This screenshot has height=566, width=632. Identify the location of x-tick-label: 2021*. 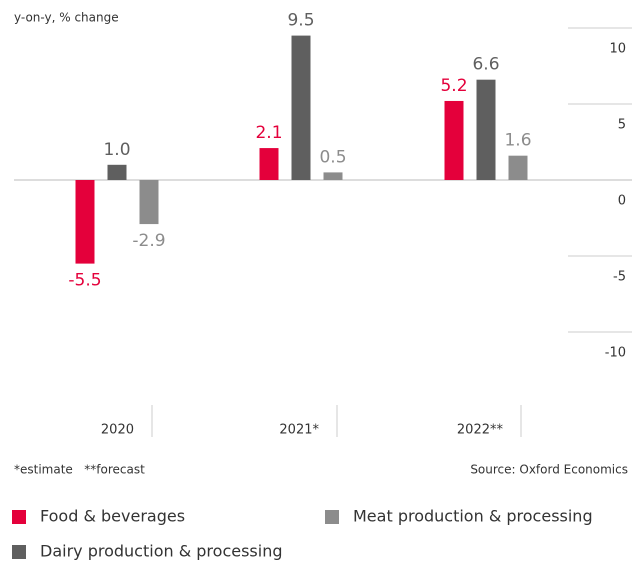
(299, 430).